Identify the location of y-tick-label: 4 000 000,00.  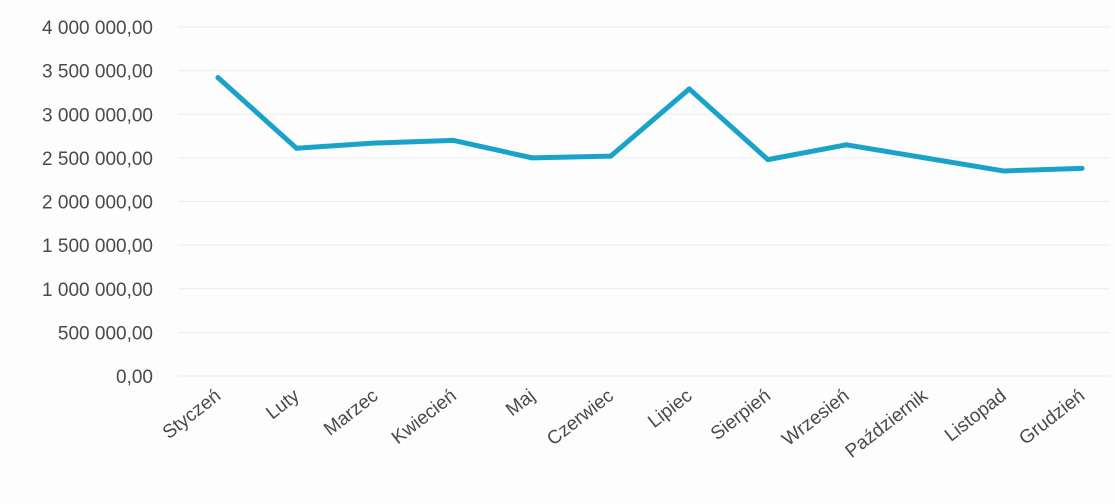
(97, 28).